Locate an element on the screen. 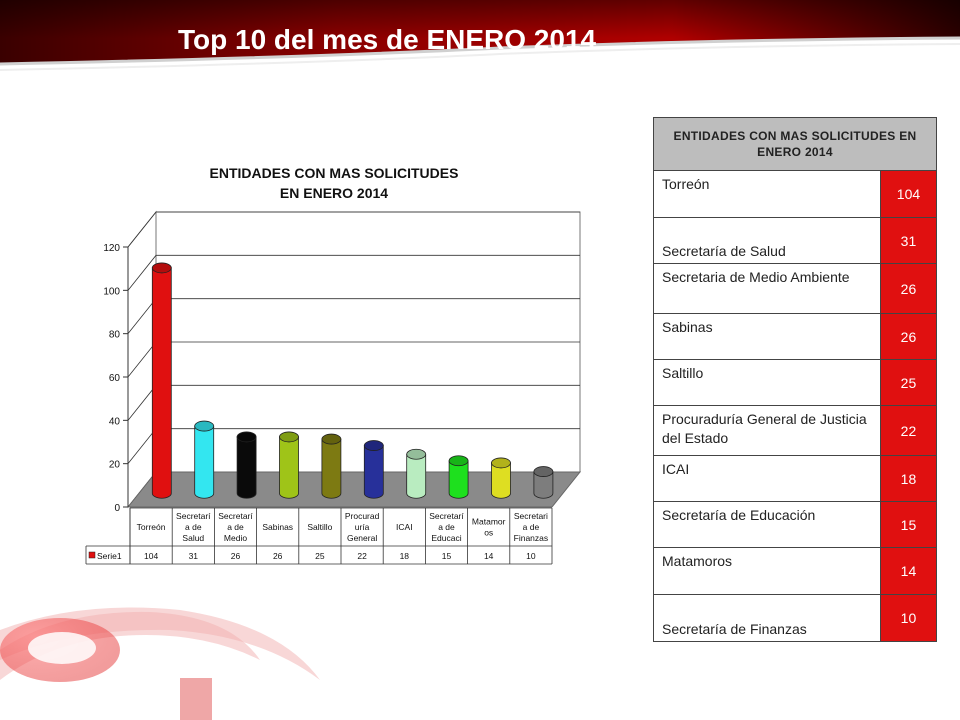 Image resolution: width=960 pixels, height=720 pixels. entity-name: ICAI is located at coordinates (767, 478).